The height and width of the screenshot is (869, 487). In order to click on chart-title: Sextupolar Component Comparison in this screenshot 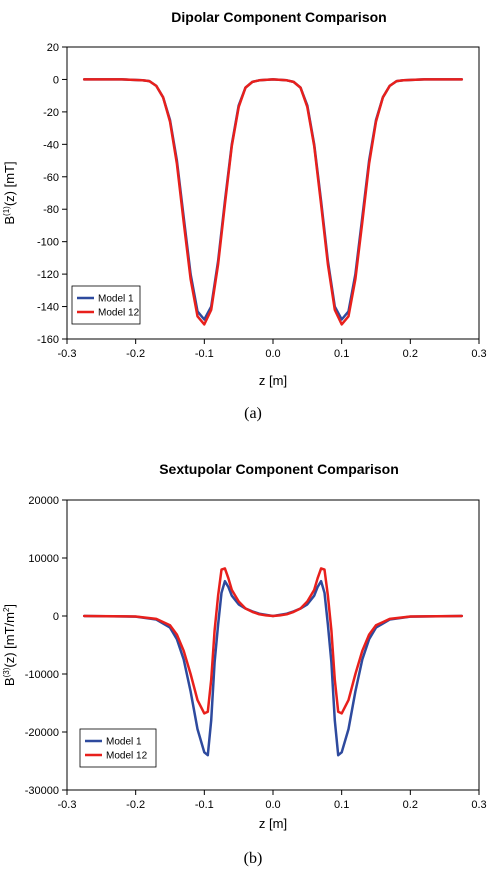, I will do `click(279, 469)`.